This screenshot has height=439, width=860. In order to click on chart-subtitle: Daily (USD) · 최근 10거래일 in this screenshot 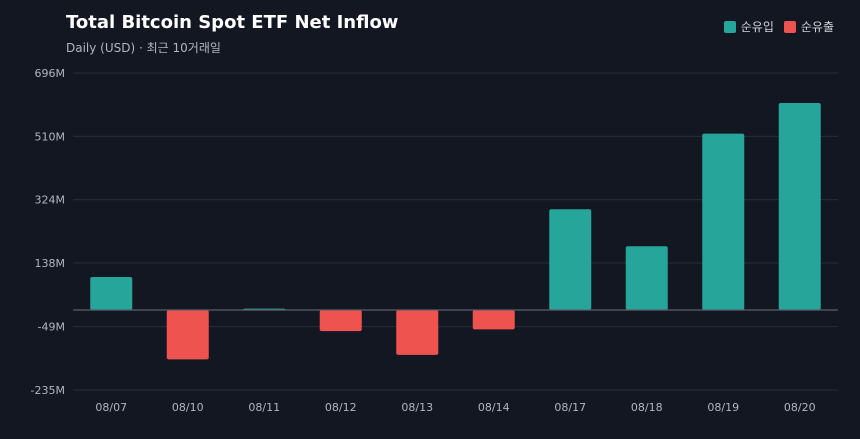, I will do `click(143, 48)`.